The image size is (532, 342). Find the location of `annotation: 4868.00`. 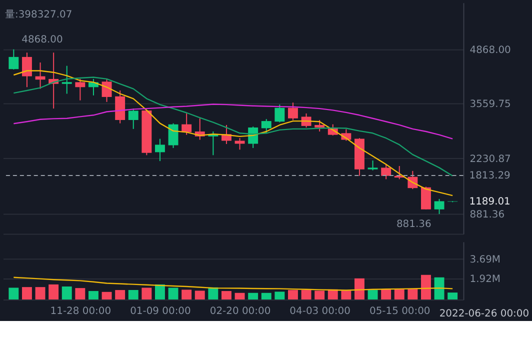

annotation: 4868.00 is located at coordinates (42, 40).